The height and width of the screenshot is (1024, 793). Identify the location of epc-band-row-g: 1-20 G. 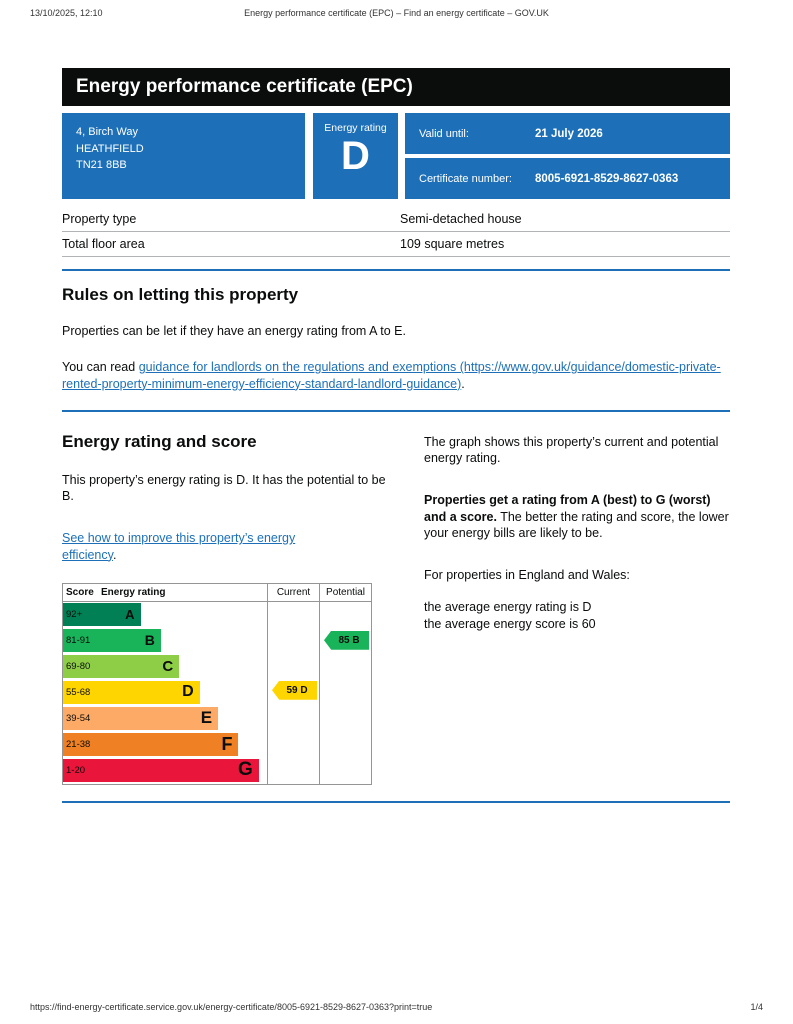
(165, 771).